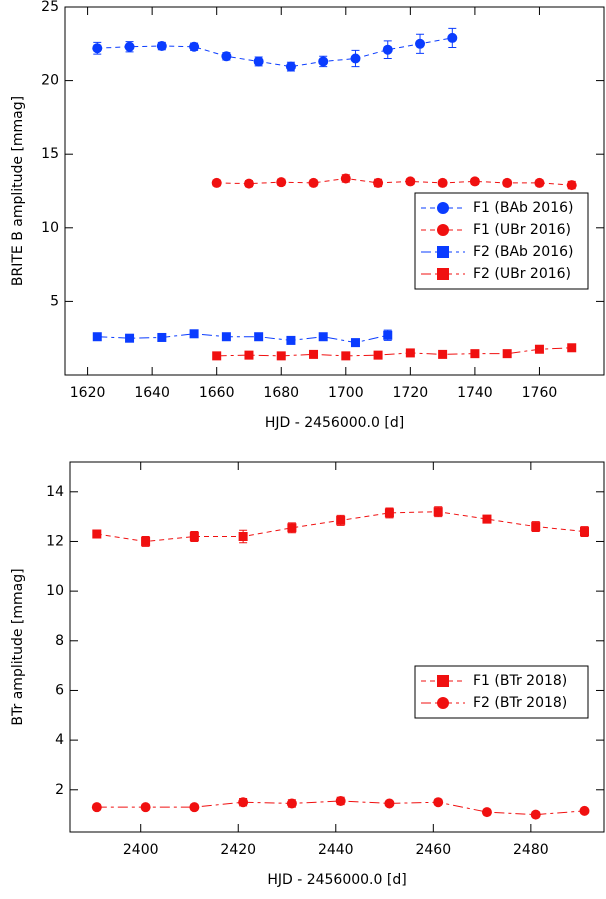 The width and height of the screenshot is (606, 899). I want to click on x-tick-label: 1620, so click(88, 393).